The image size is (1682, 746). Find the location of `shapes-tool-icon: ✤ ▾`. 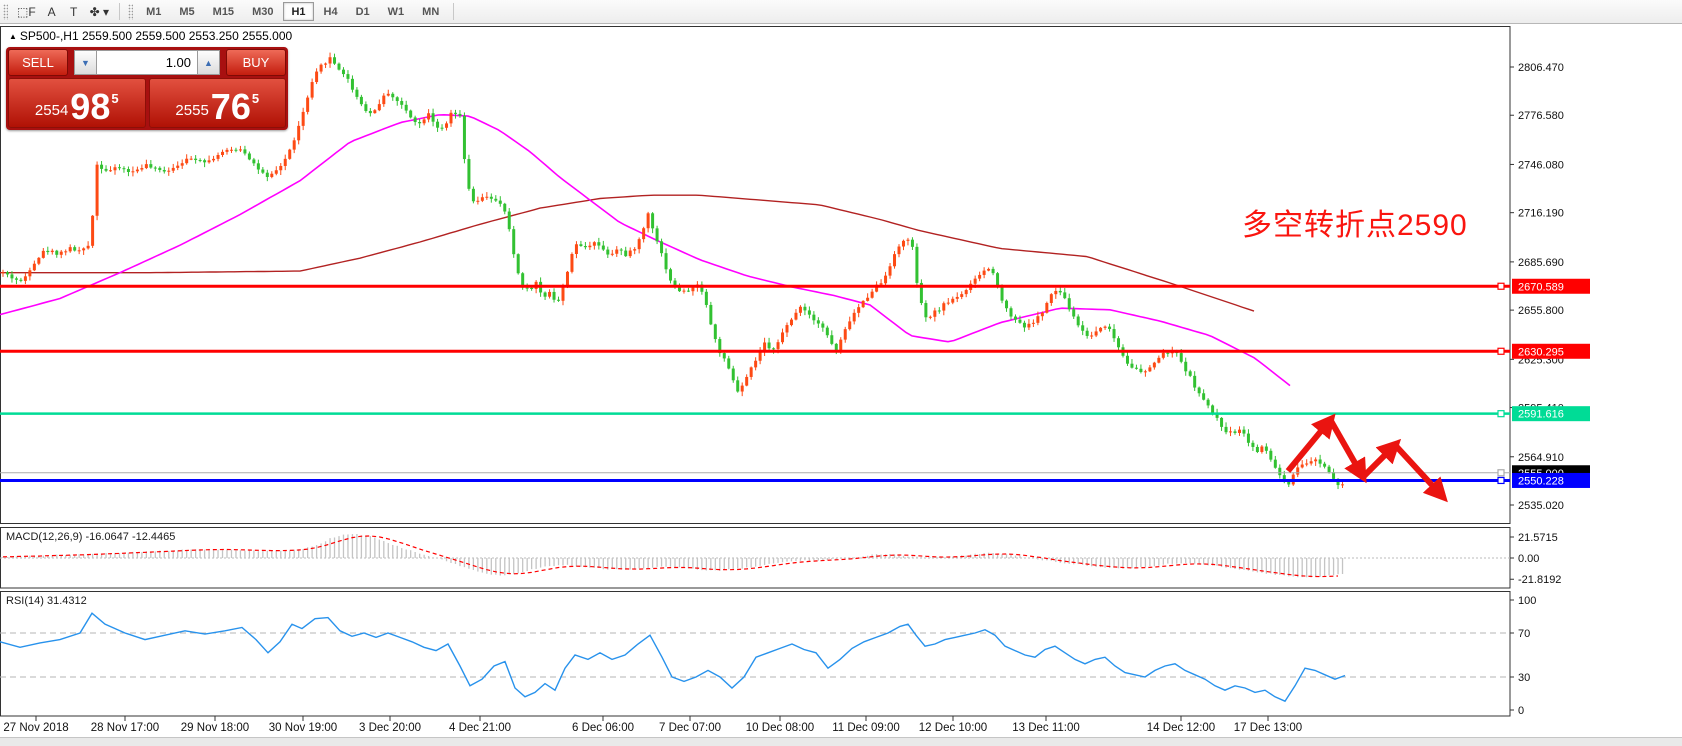

shapes-tool-icon: ✤ ▾ is located at coordinates (99, 11).